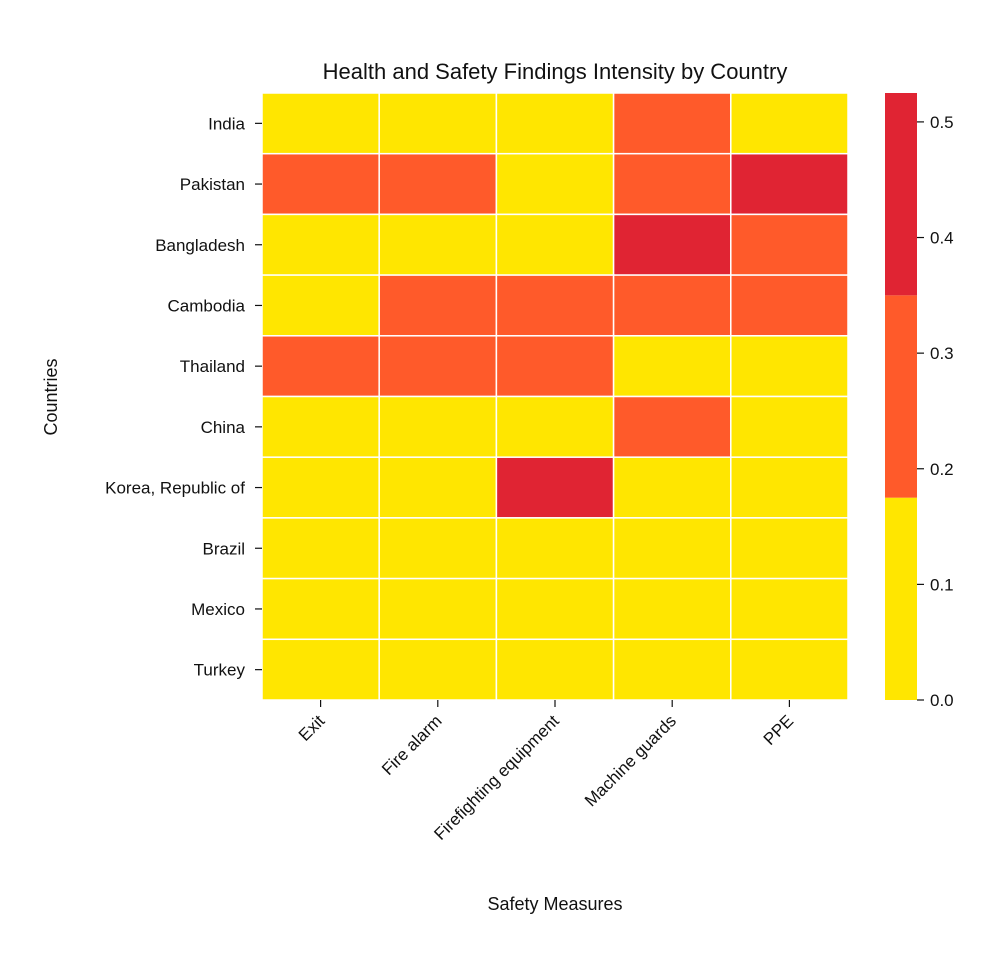 This screenshot has width=1000, height=960. Describe the element at coordinates (51, 396) in the screenshot. I see `y-axis-label: Countries` at that location.